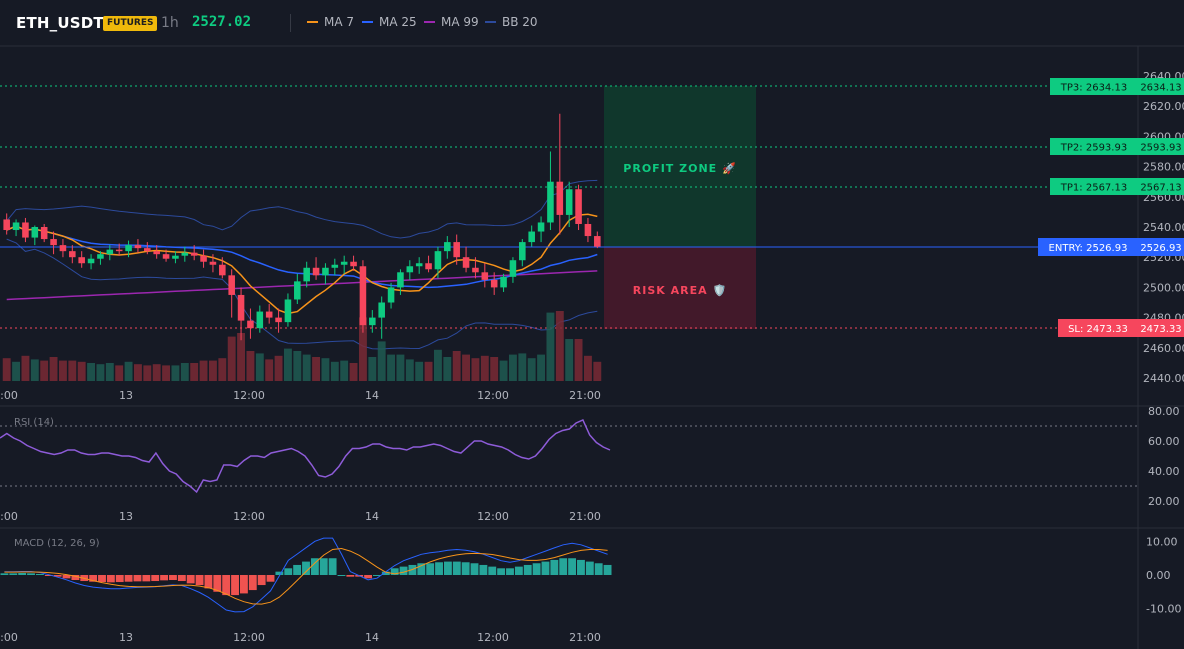 The image size is (1184, 649). Describe the element at coordinates (1088, 247) in the screenshot. I see `entry-tag` at that location.